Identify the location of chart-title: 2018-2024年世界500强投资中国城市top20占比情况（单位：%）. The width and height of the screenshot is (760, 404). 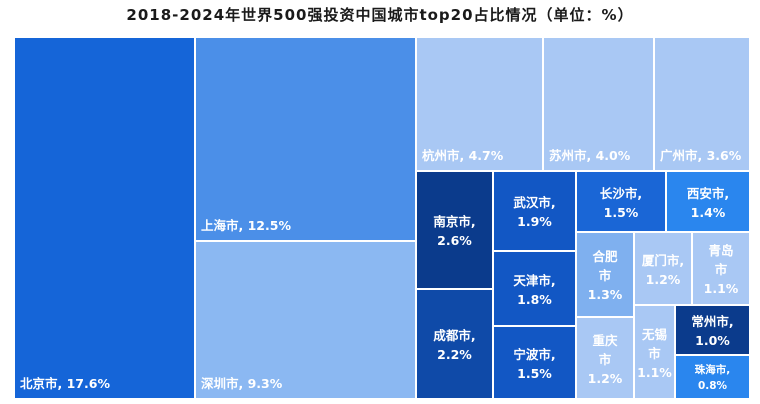
(380, 15).